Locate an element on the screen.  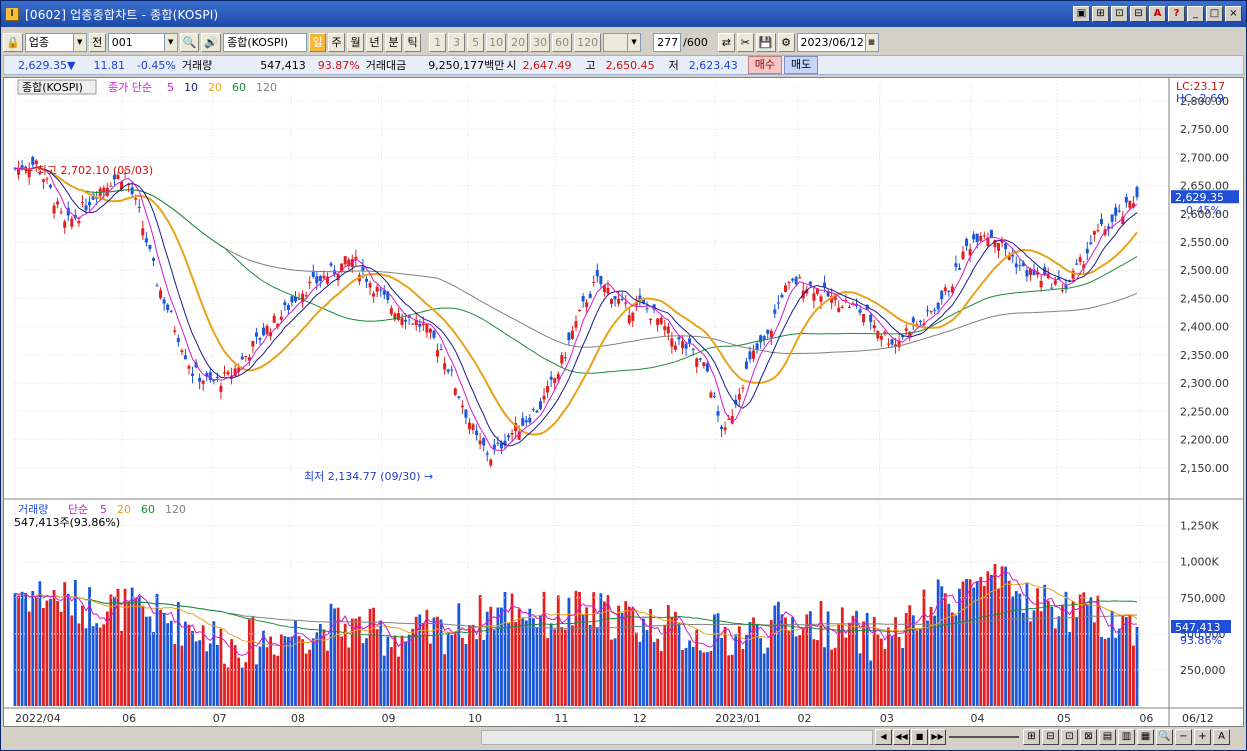
minute-5-button: 5 is located at coordinates (476, 42).